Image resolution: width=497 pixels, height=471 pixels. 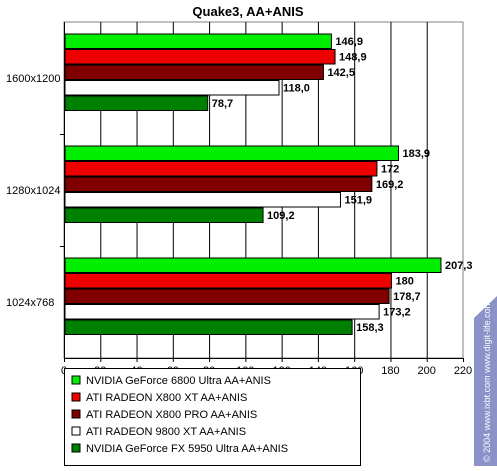 What do you see at coordinates (404, 281) in the screenshot?
I see `data-label: 180` at bounding box center [404, 281].